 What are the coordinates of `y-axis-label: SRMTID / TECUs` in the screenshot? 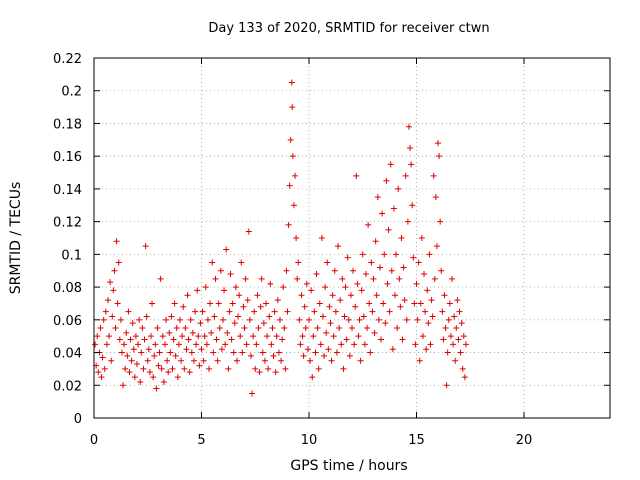 It's located at (16, 238).